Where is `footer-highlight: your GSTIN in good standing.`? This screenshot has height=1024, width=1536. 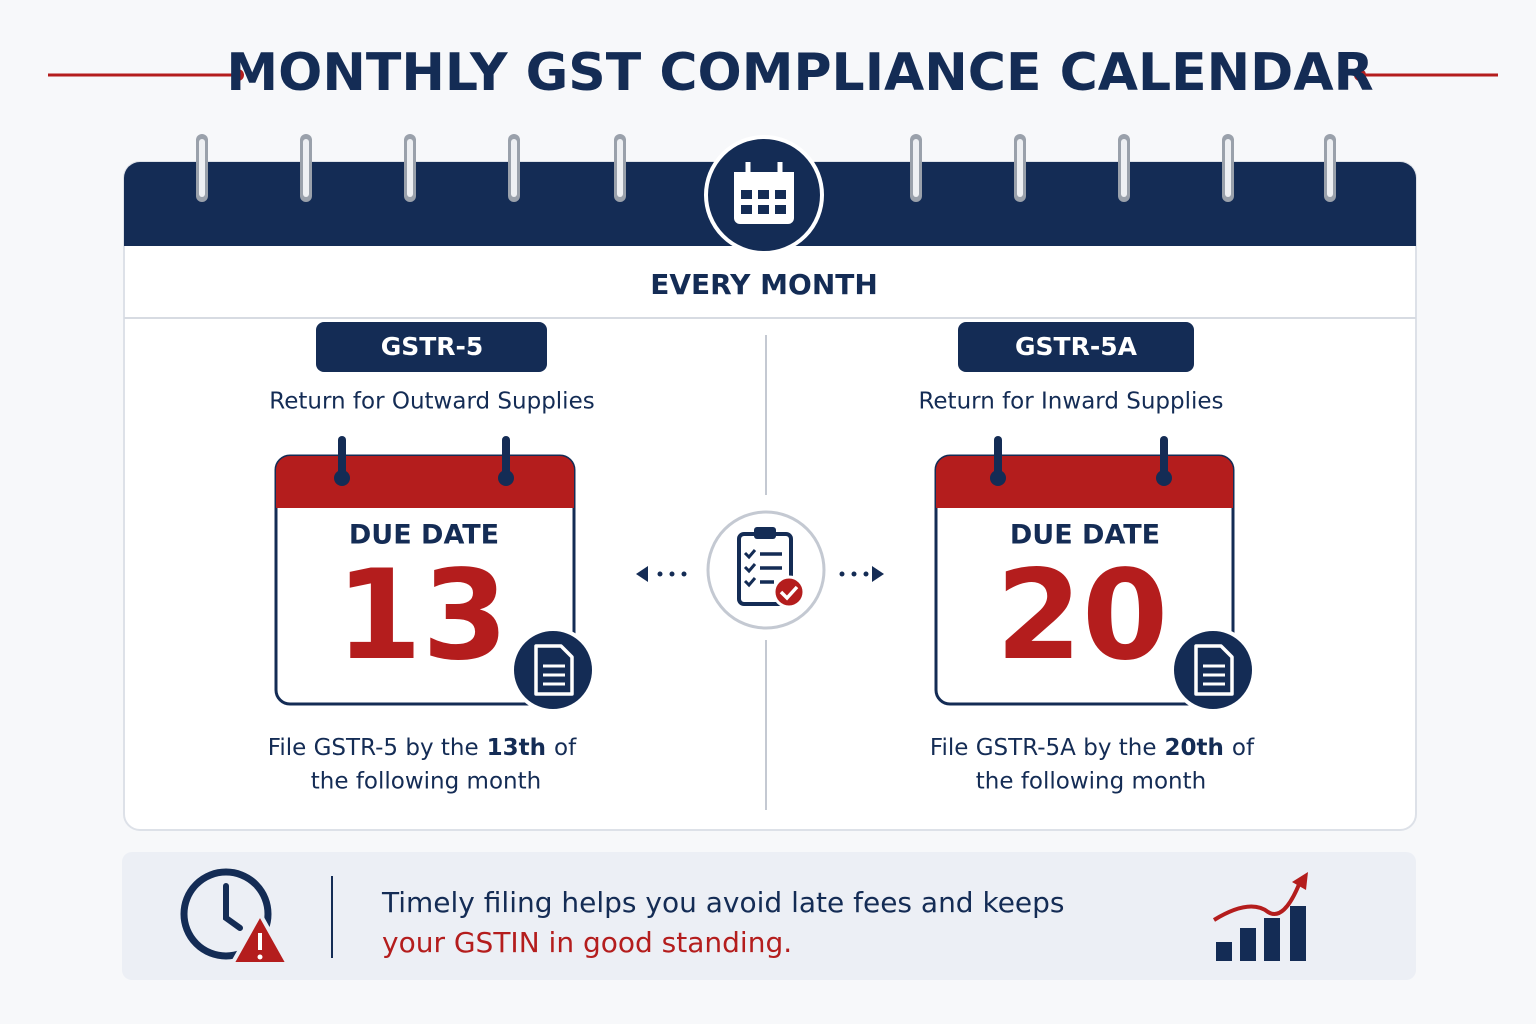
footer-highlight: your GSTIN in good standing. is located at coordinates (587, 942).